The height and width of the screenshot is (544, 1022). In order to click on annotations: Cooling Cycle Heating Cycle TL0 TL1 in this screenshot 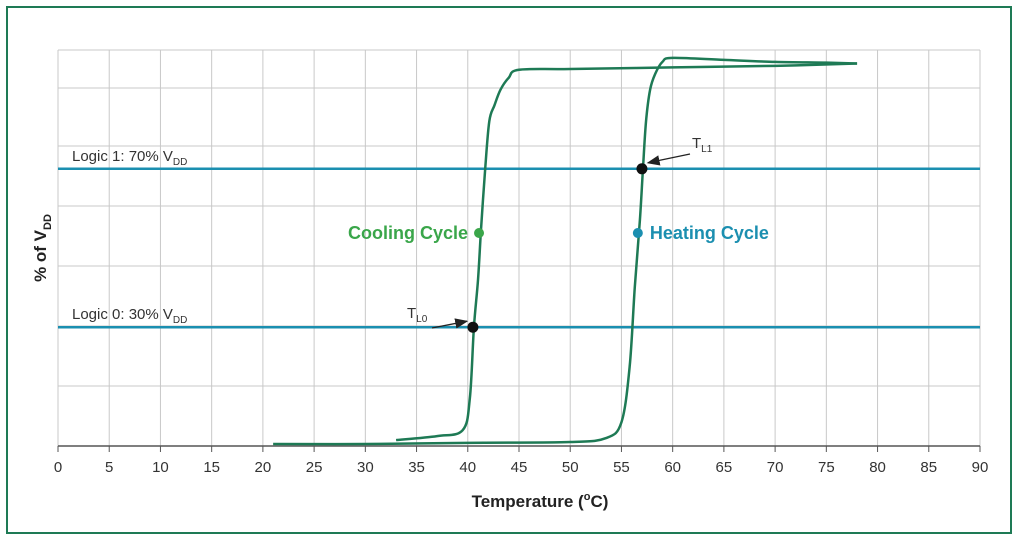, I will do `click(558, 234)`.